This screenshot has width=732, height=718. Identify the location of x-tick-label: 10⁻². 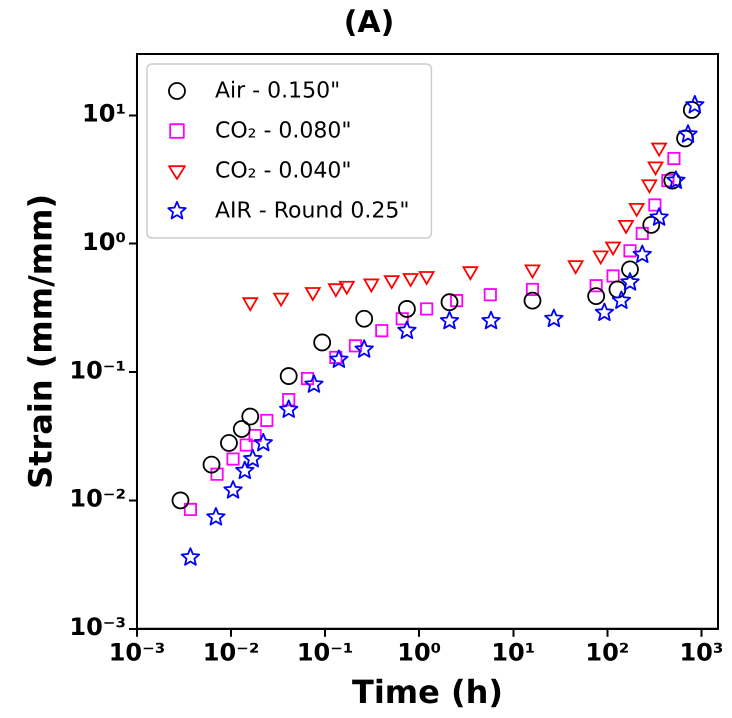
(231, 652).